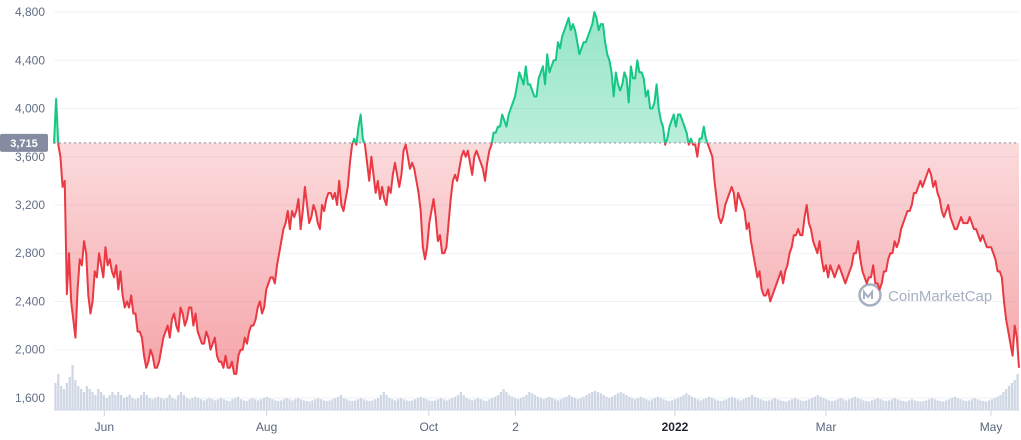 The height and width of the screenshot is (440, 1021). I want to click on x-tick-label: 2, so click(515, 427).